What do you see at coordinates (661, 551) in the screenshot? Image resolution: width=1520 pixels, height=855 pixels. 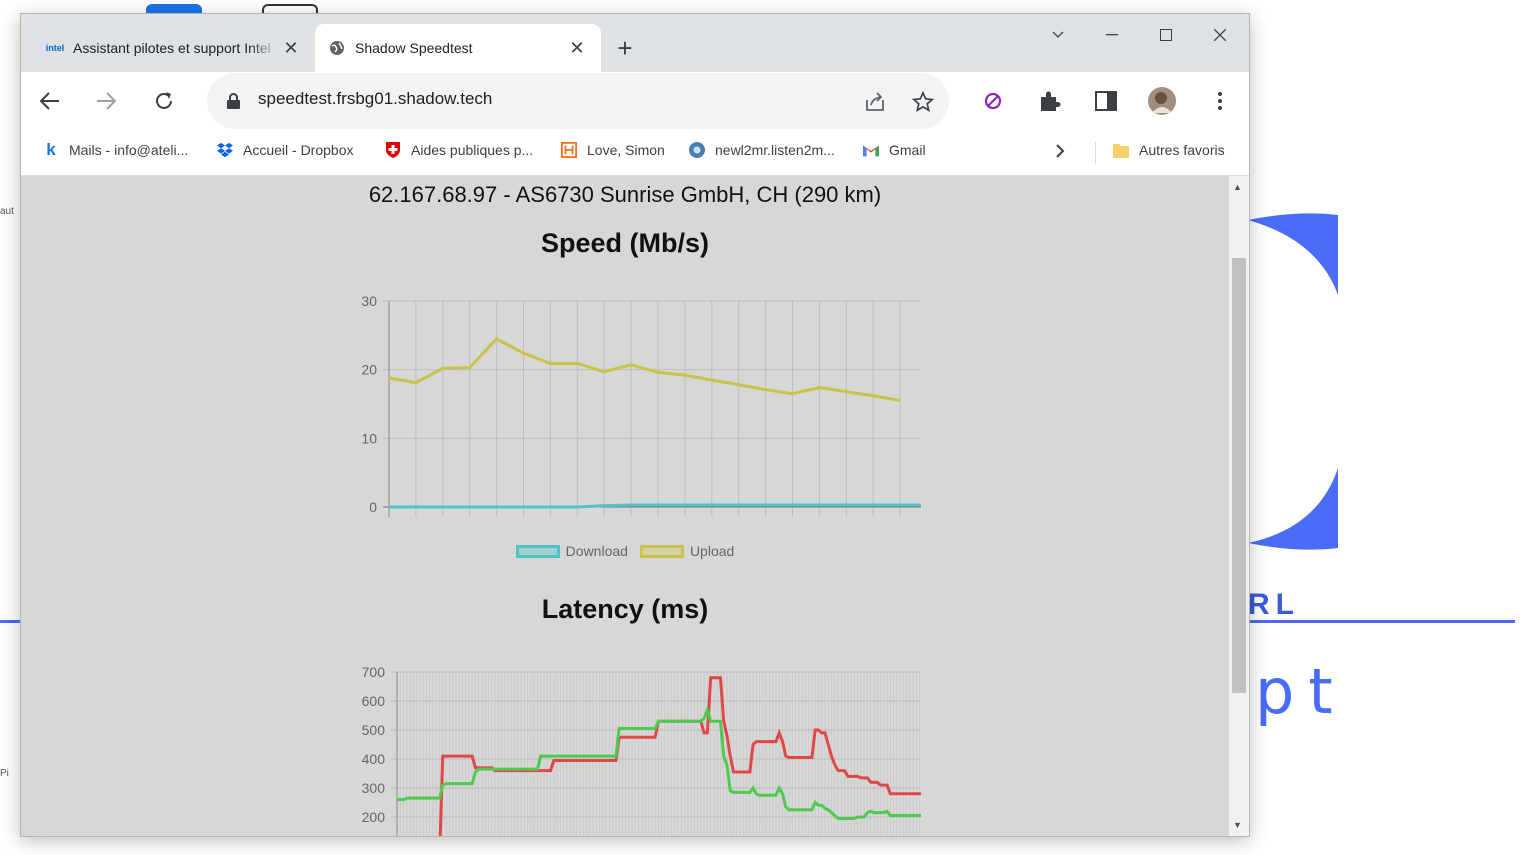 I see `legend-swatch-upload` at bounding box center [661, 551].